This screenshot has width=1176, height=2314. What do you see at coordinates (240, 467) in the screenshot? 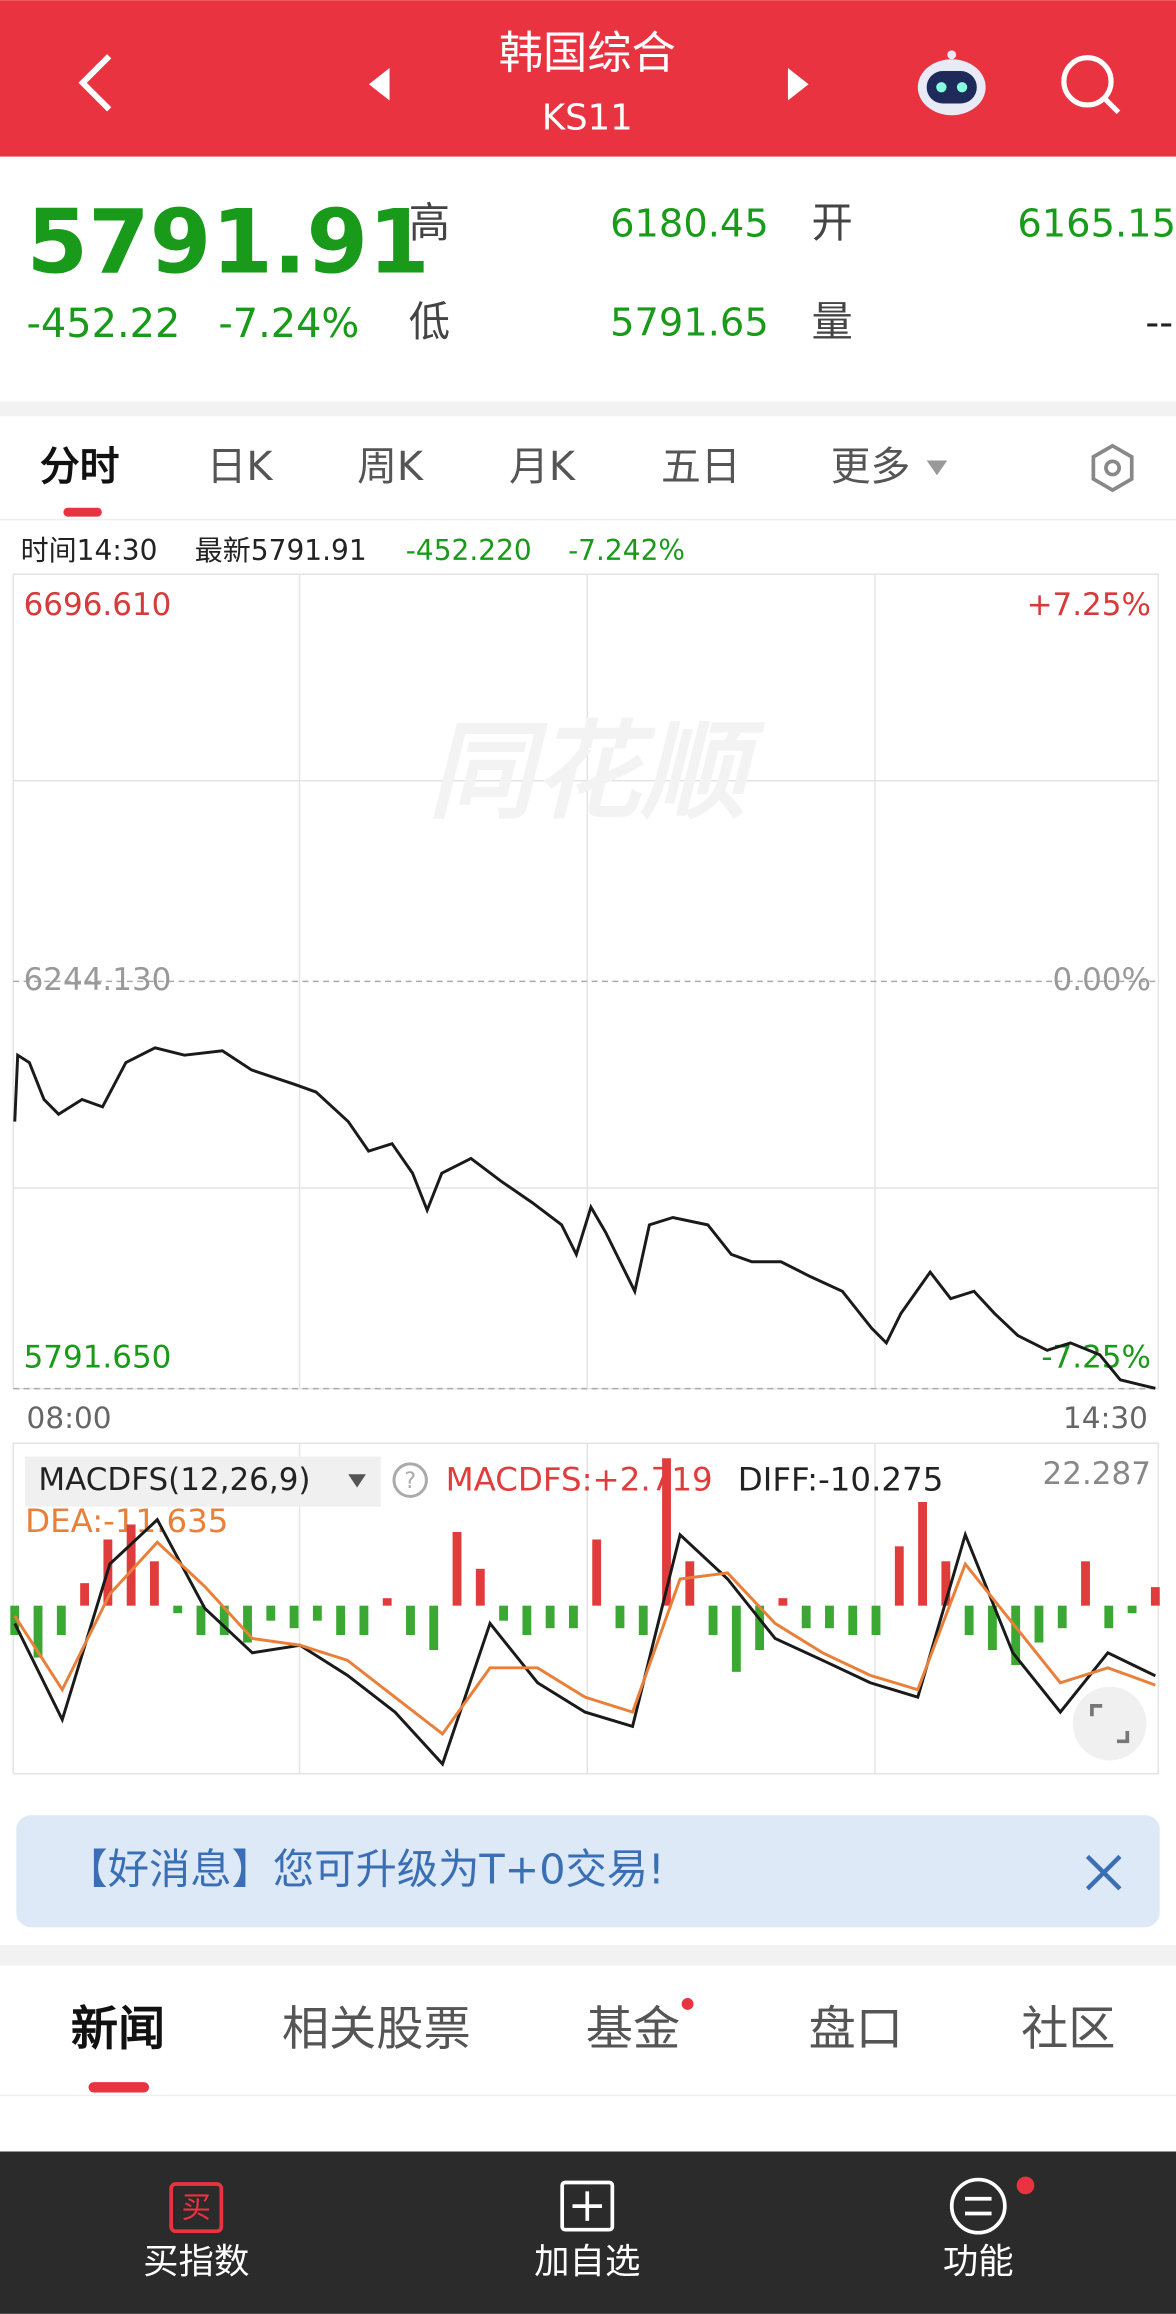
I see `tab: 日K` at bounding box center [240, 467].